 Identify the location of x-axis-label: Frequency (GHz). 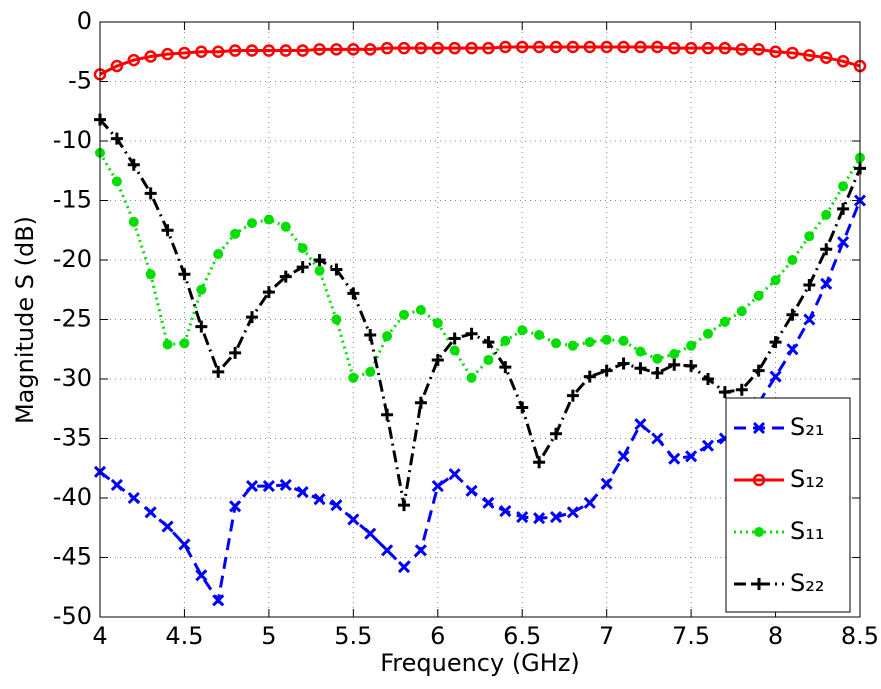
(480, 663).